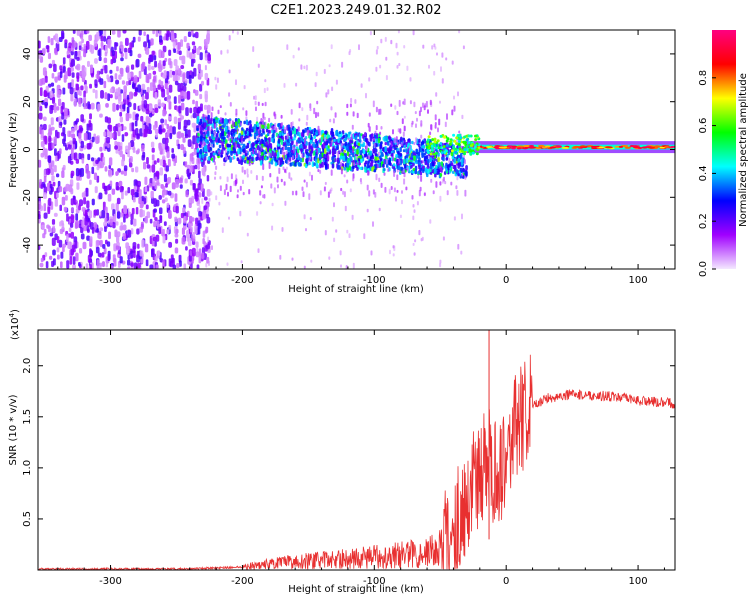  What do you see at coordinates (525, 148) in the screenshot?
I see `carrier-cell` at bounding box center [525, 148].